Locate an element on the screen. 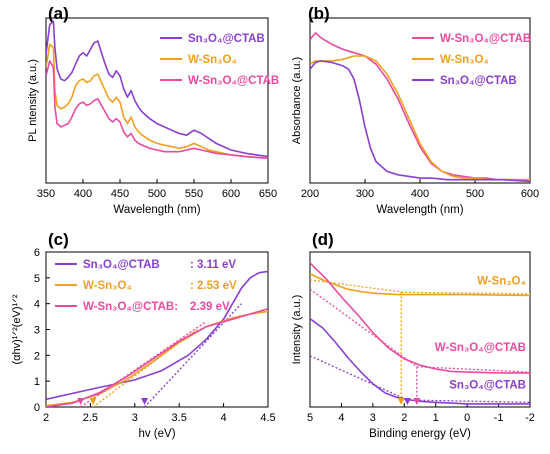  legend-label-2: W-Sn₃O₄@CTAB: is located at coordinates (130, 307).